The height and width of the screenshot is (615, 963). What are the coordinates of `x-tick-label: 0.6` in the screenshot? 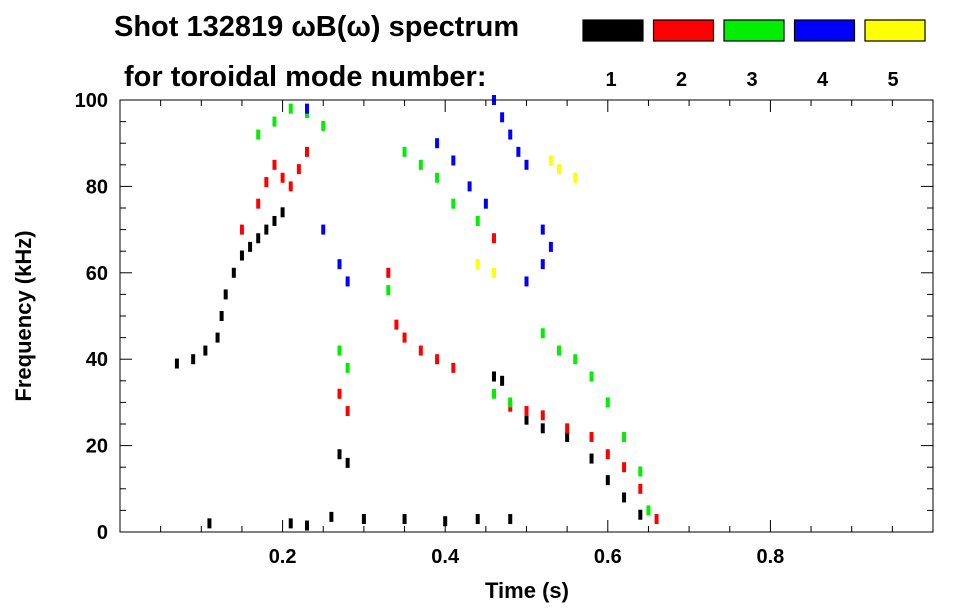 It's located at (608, 557).